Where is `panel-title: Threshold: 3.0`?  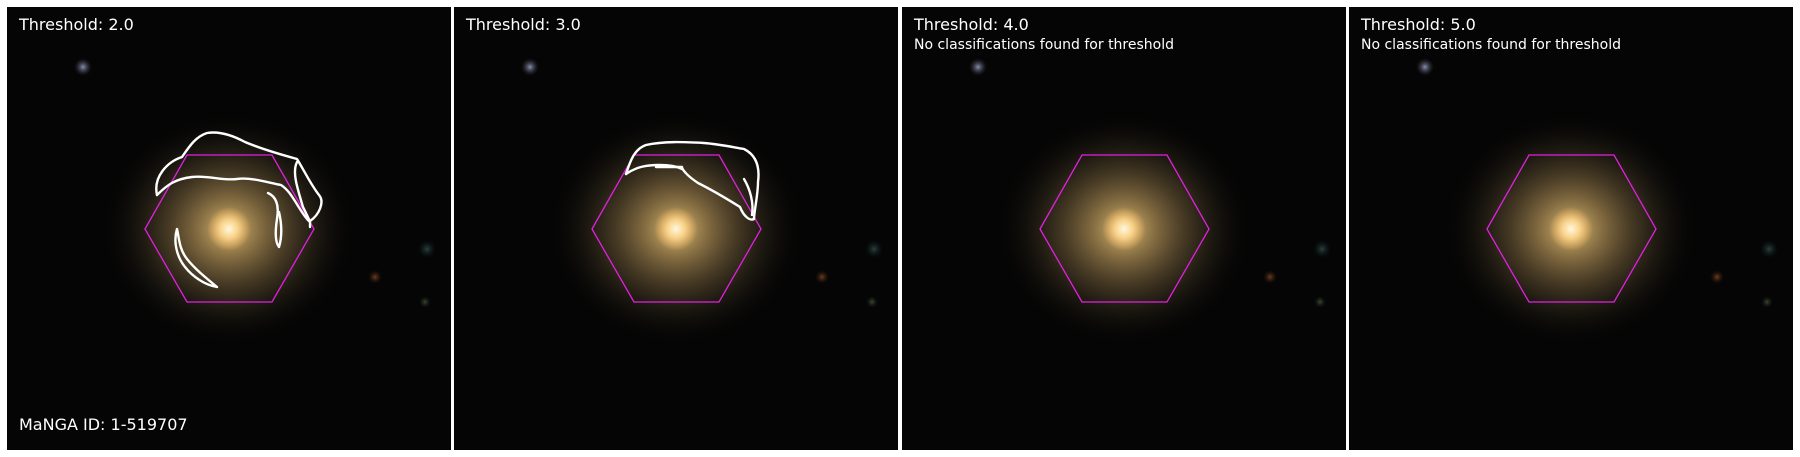 panel-title: Threshold: 3.0 is located at coordinates (523, 24).